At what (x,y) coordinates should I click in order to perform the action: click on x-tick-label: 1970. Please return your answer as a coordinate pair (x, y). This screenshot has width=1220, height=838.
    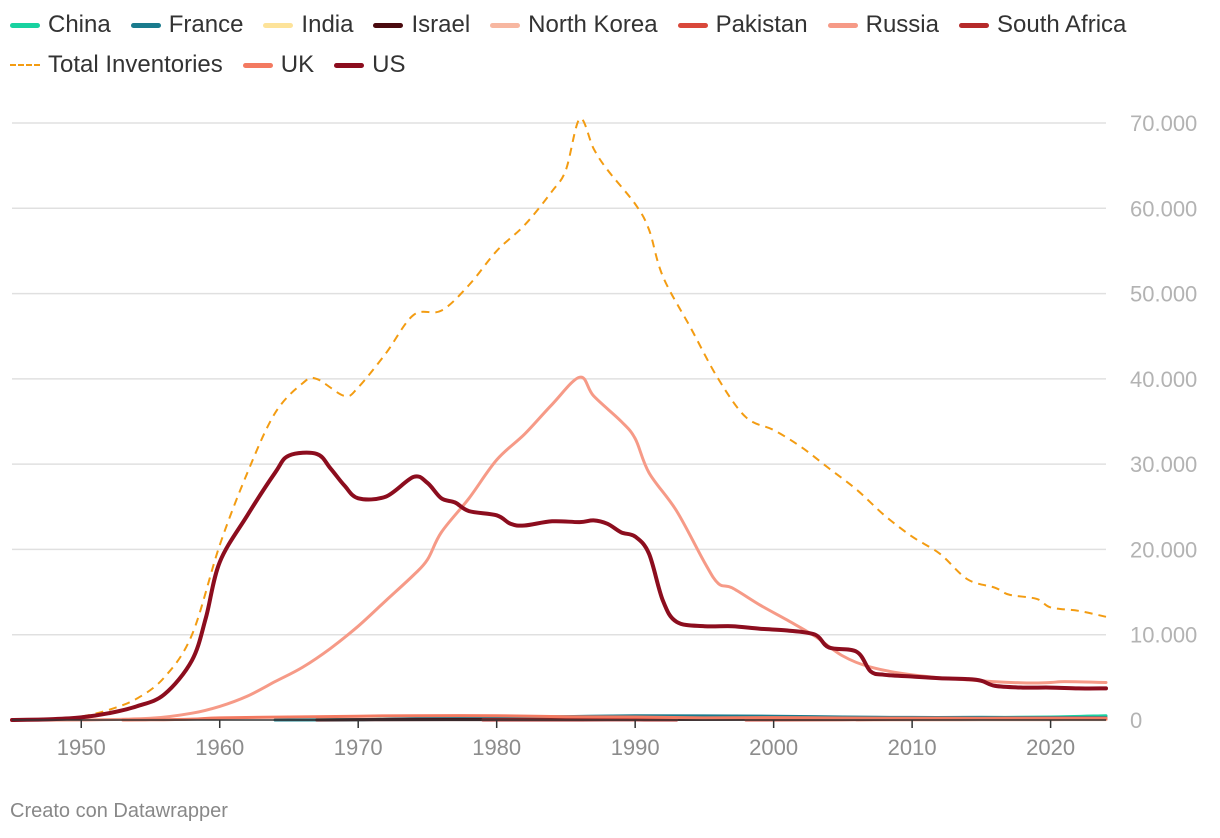
    Looking at the image, I should click on (358, 747).